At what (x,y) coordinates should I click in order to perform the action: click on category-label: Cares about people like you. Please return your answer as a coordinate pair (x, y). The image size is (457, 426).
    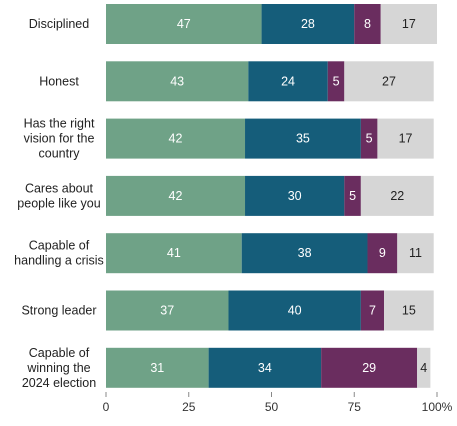
    Looking at the image, I should click on (58, 195).